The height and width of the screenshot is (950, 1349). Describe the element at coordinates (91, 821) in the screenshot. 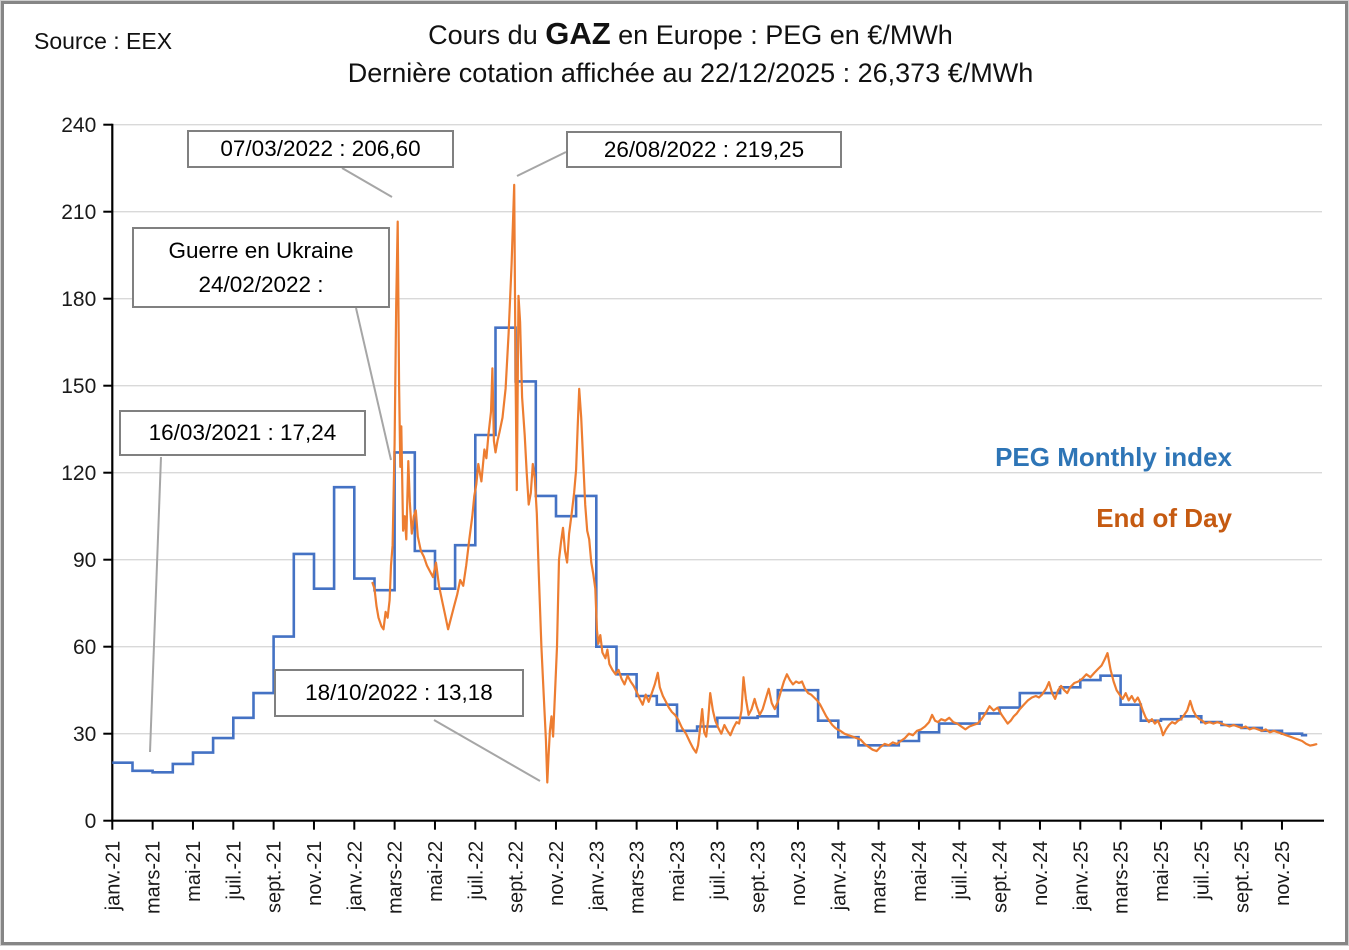

I see `y-tick-label: 0` at that location.